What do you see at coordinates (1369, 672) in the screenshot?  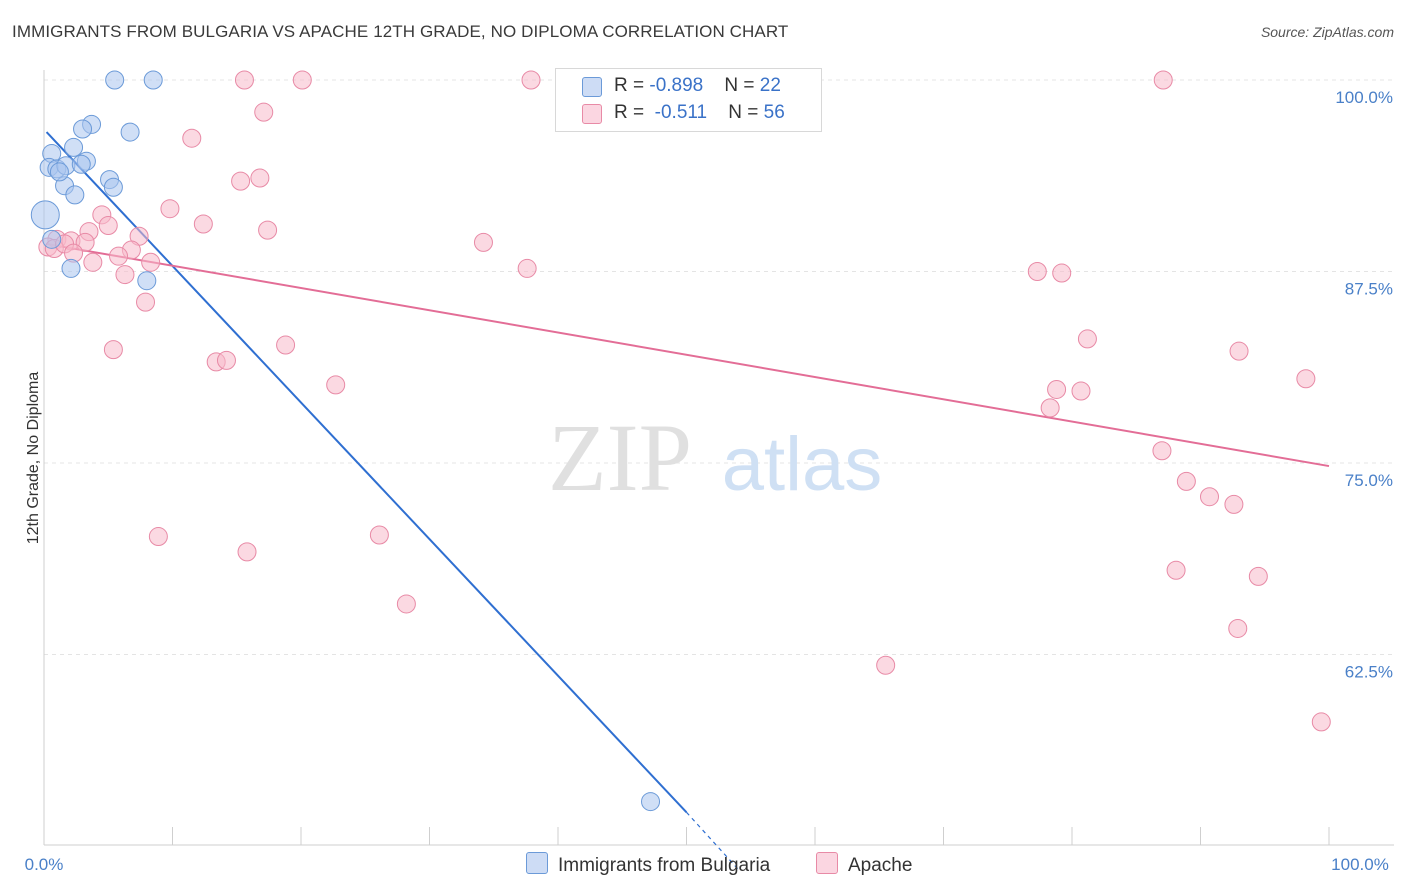 I see `y-tick-label: 62.5%` at bounding box center [1369, 672].